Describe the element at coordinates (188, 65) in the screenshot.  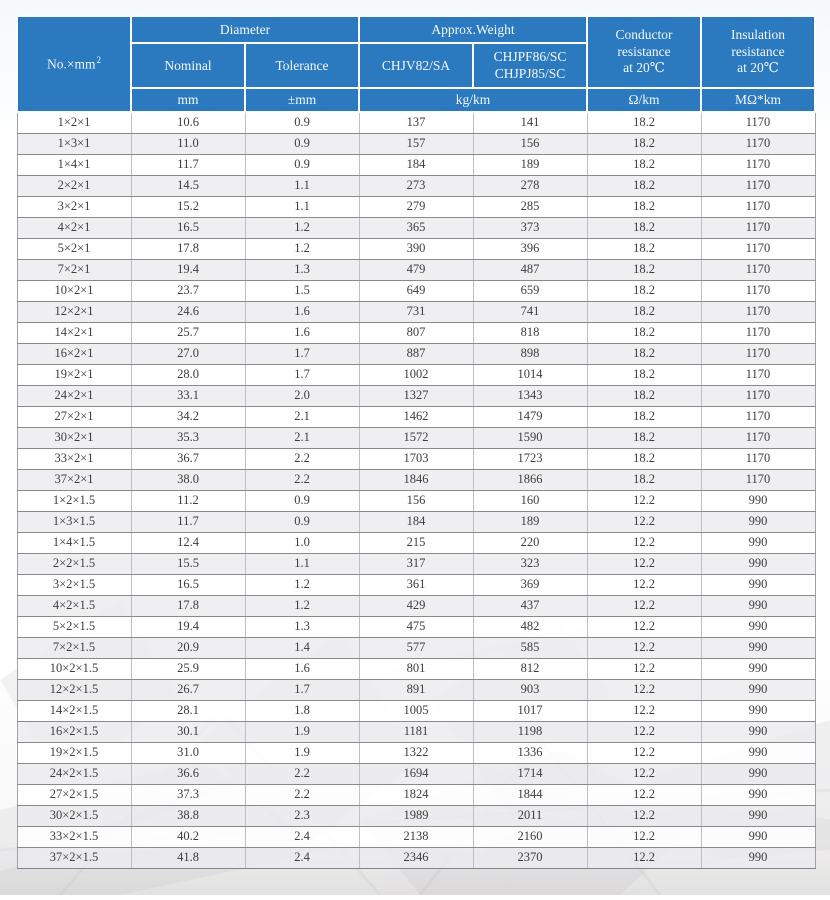
I see `col-header-nominal: Nominal` at that location.